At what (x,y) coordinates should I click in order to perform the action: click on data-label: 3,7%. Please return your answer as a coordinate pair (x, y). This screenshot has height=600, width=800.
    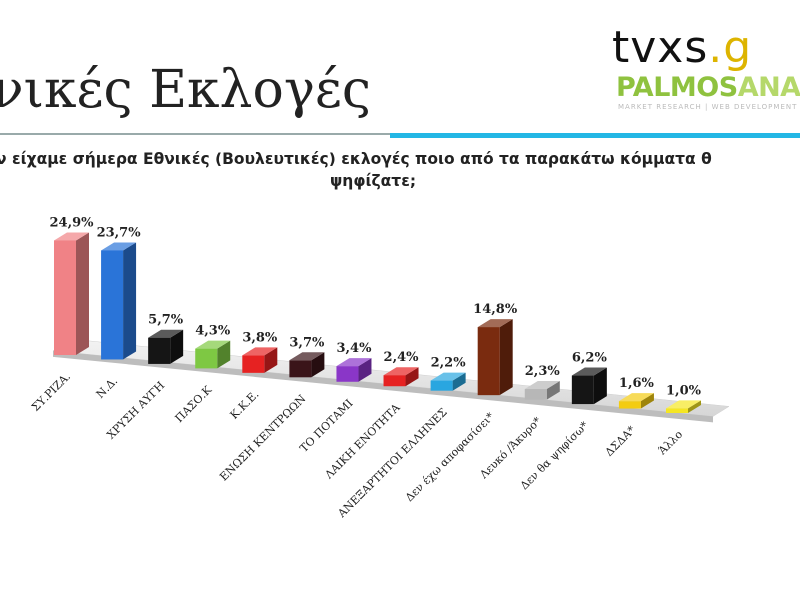
    Looking at the image, I should click on (307, 342).